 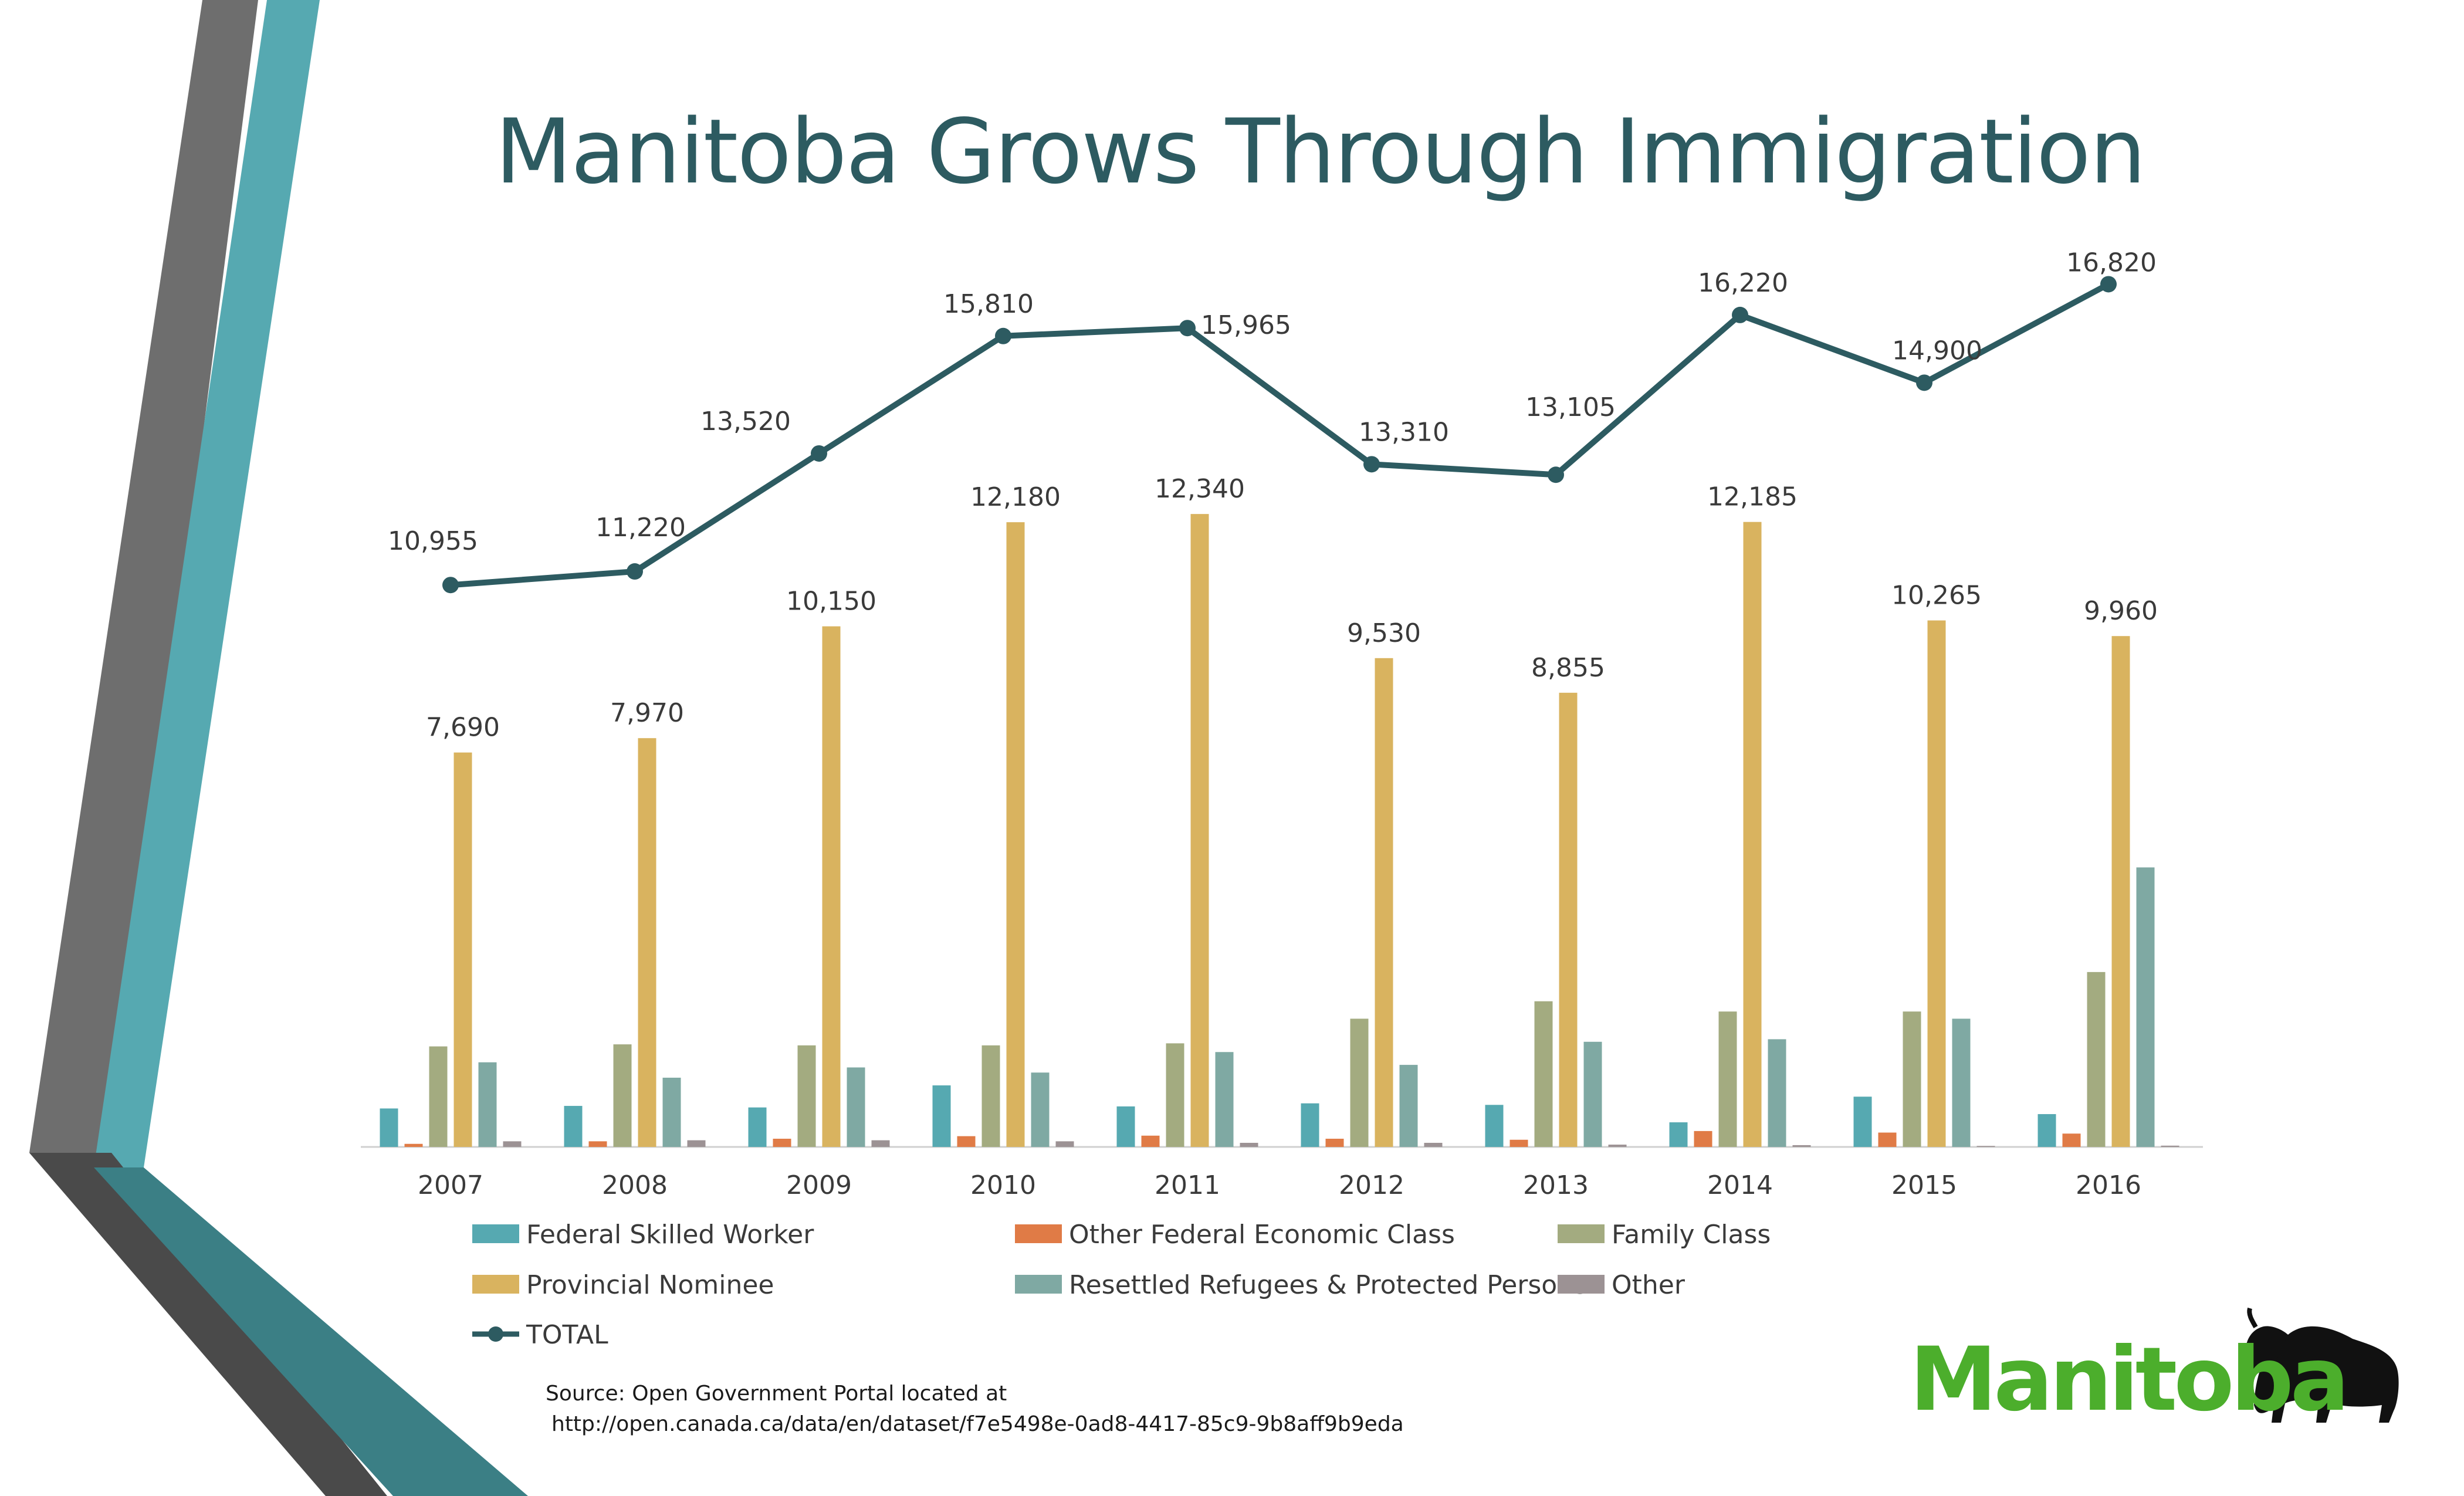 I want to click on stripe-dark-teal, so click(x=311, y=1332).